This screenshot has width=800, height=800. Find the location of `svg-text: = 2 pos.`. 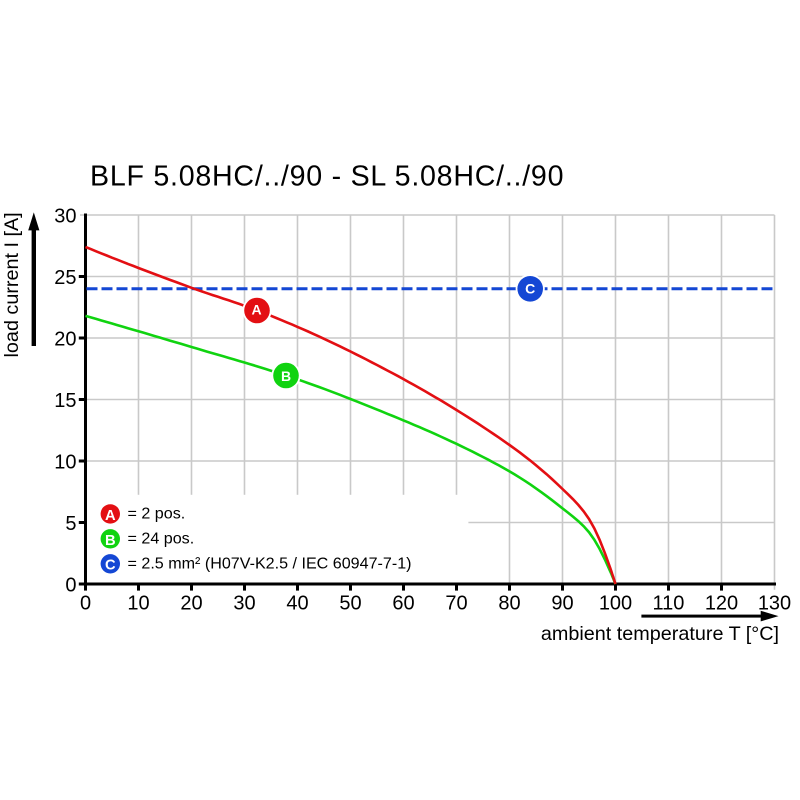

svg-text: = 2 pos. is located at coordinates (157, 514).